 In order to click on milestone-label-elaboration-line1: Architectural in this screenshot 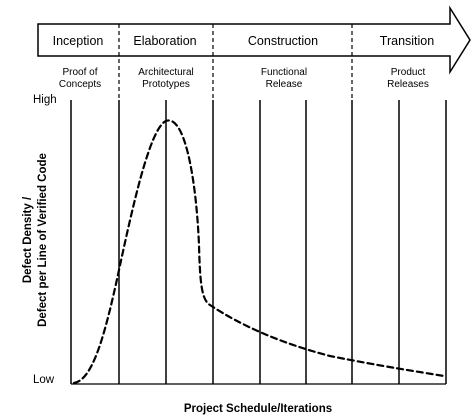, I will do `click(166, 72)`.